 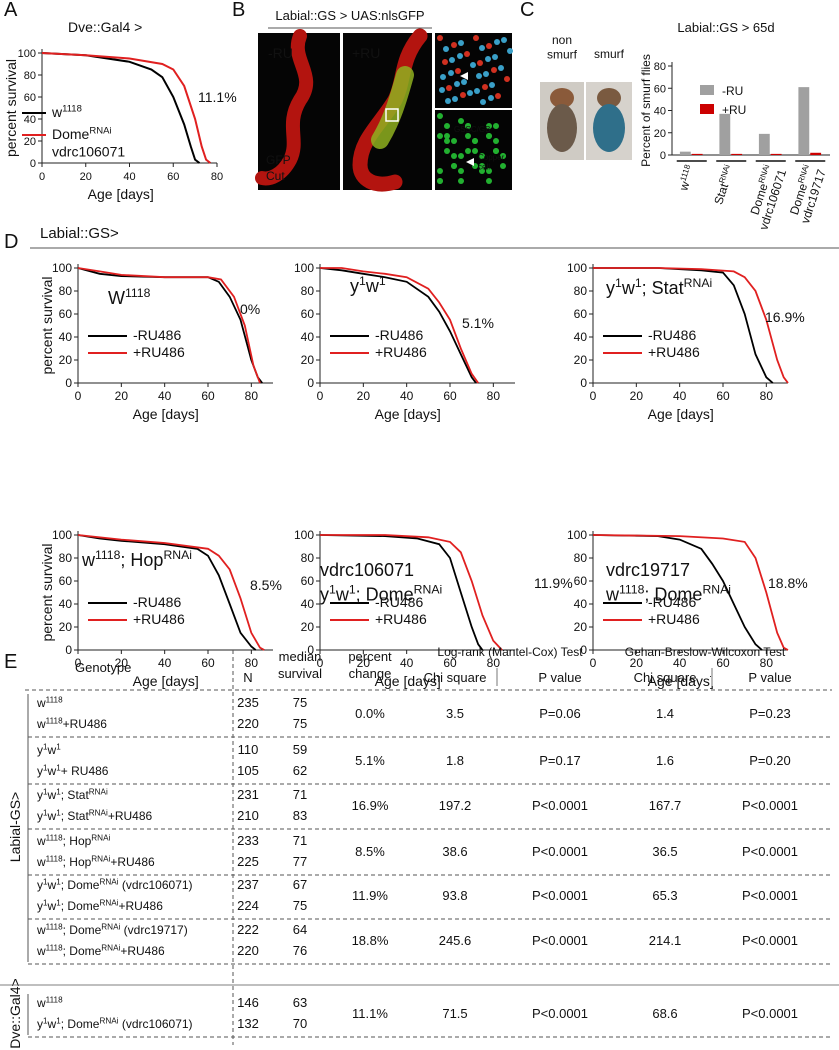 What do you see at coordinates (785, 317) in the screenshot?
I see `annotation: 16.9%` at bounding box center [785, 317].